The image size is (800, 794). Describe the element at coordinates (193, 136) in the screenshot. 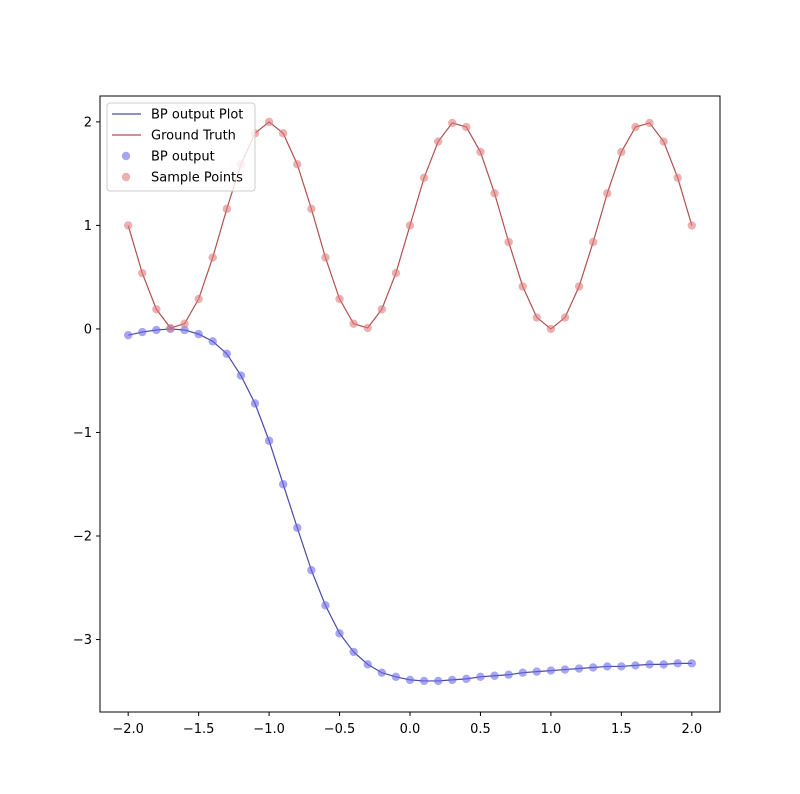

I see `legend-label-ground-truth: Ground Truth` at that location.